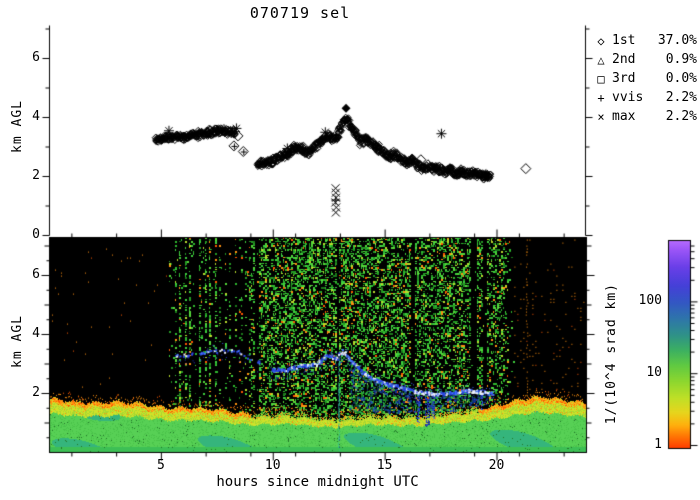 The image size is (700, 500). I want to click on bottom-y-tick-label: 4, so click(36, 333).